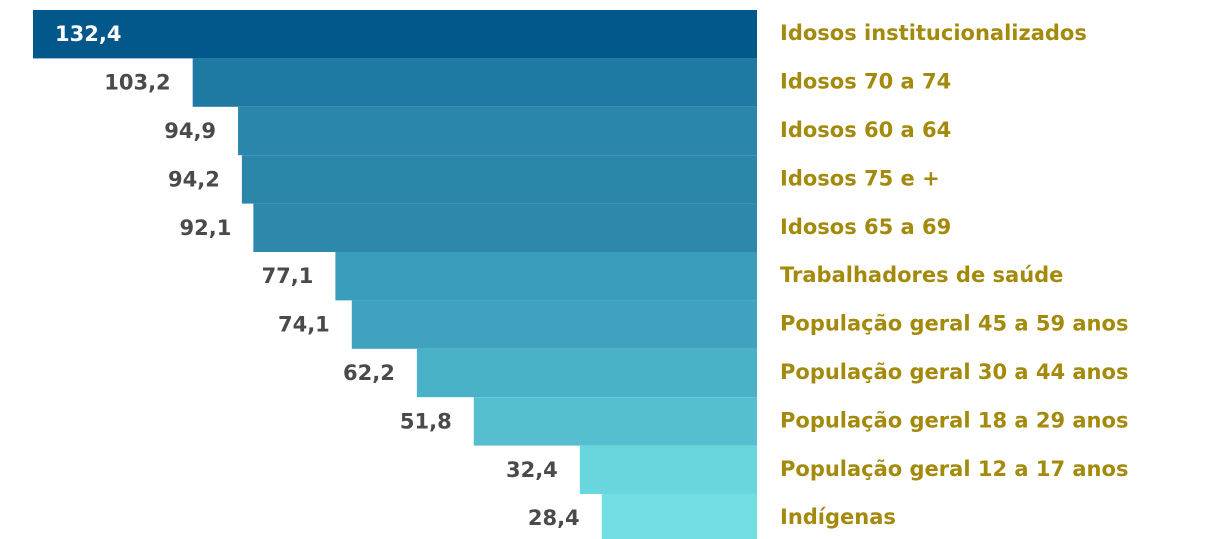  What do you see at coordinates (933, 33) in the screenshot?
I see `category-label: Idosos institucionalizados` at bounding box center [933, 33].